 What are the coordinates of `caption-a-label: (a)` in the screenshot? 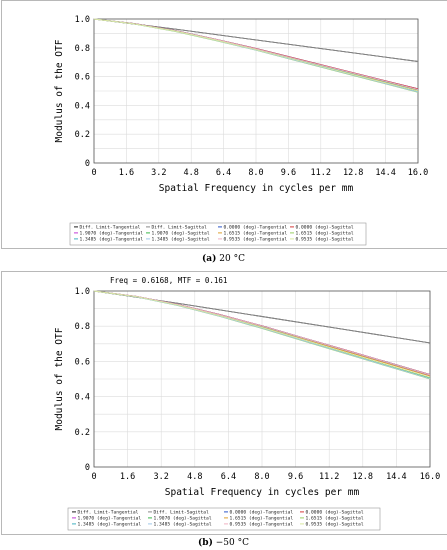 It's located at (209, 259).